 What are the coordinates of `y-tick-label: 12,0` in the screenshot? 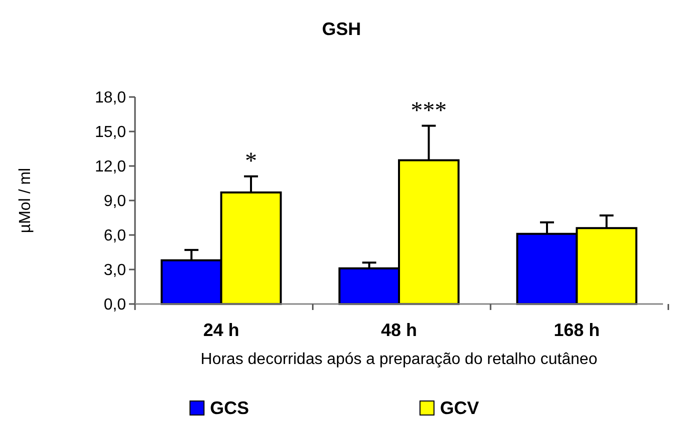 It's located at (110, 167).